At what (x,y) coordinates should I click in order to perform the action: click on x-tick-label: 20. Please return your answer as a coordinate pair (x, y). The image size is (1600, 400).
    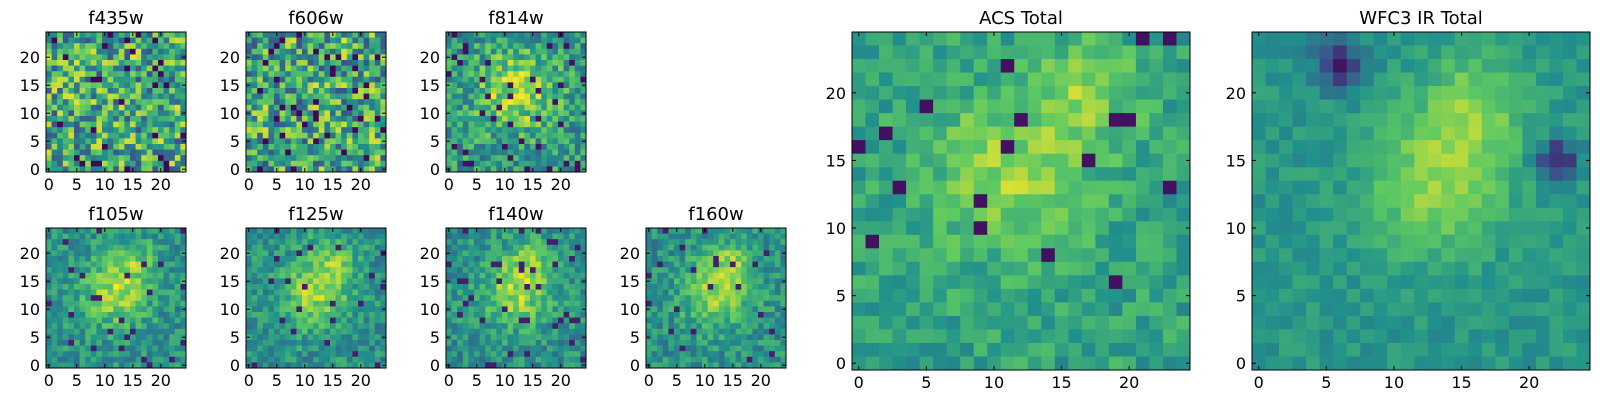
    Looking at the image, I should click on (561, 380).